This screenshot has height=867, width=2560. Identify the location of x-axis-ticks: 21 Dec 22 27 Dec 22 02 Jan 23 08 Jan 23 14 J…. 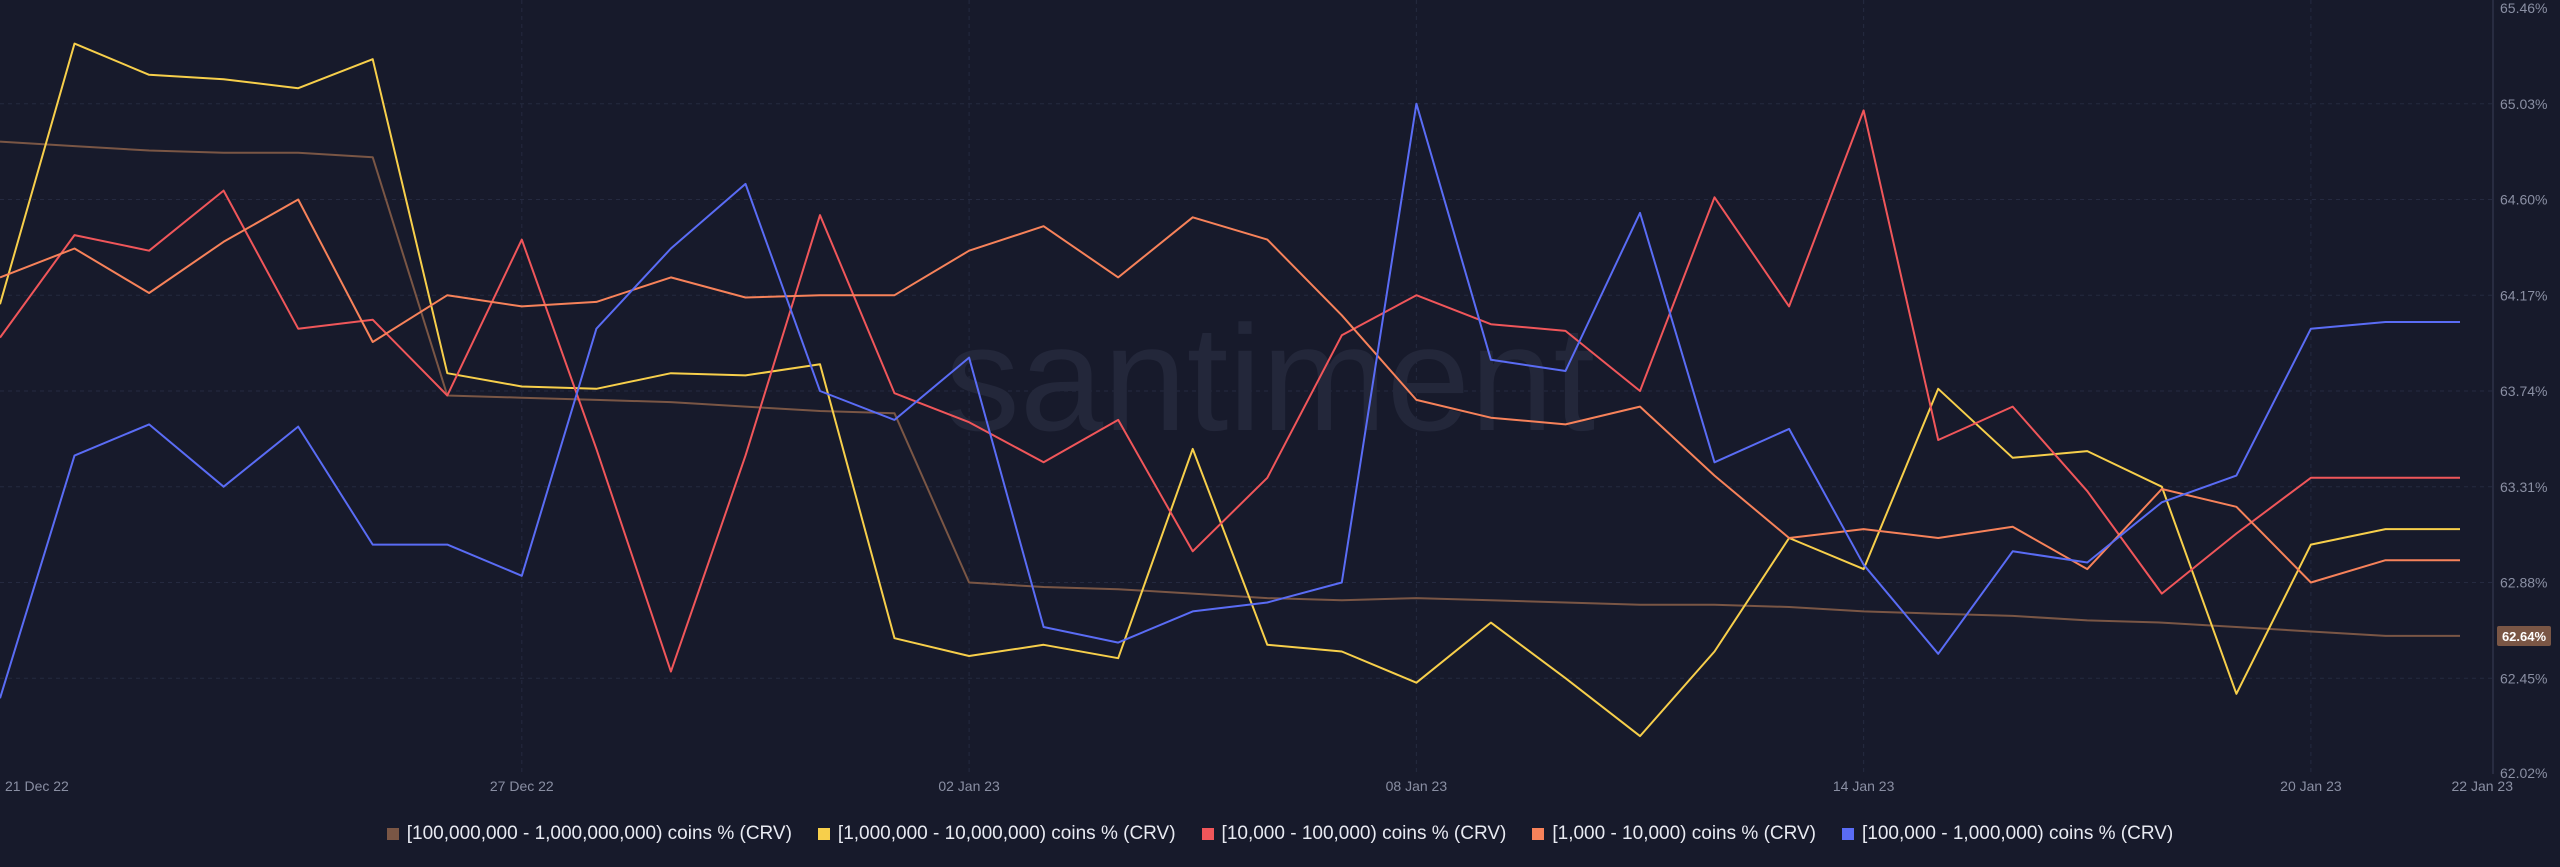
(1259, 786).